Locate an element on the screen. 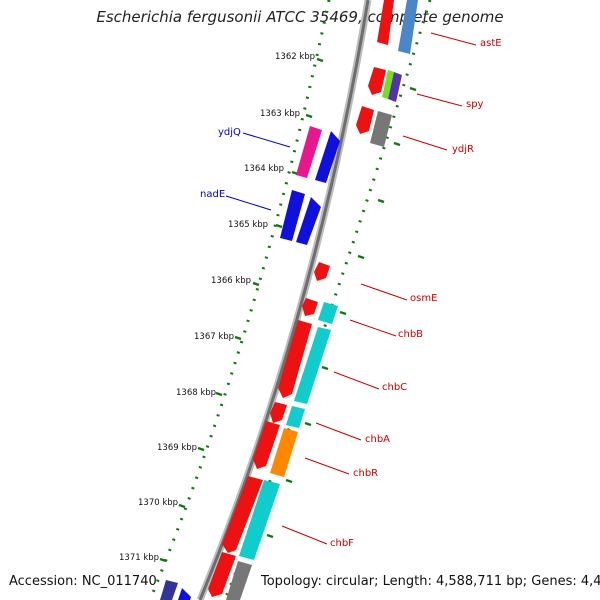 The width and height of the screenshot is (600, 600). gene-spy-purple is located at coordinates (395, 87).